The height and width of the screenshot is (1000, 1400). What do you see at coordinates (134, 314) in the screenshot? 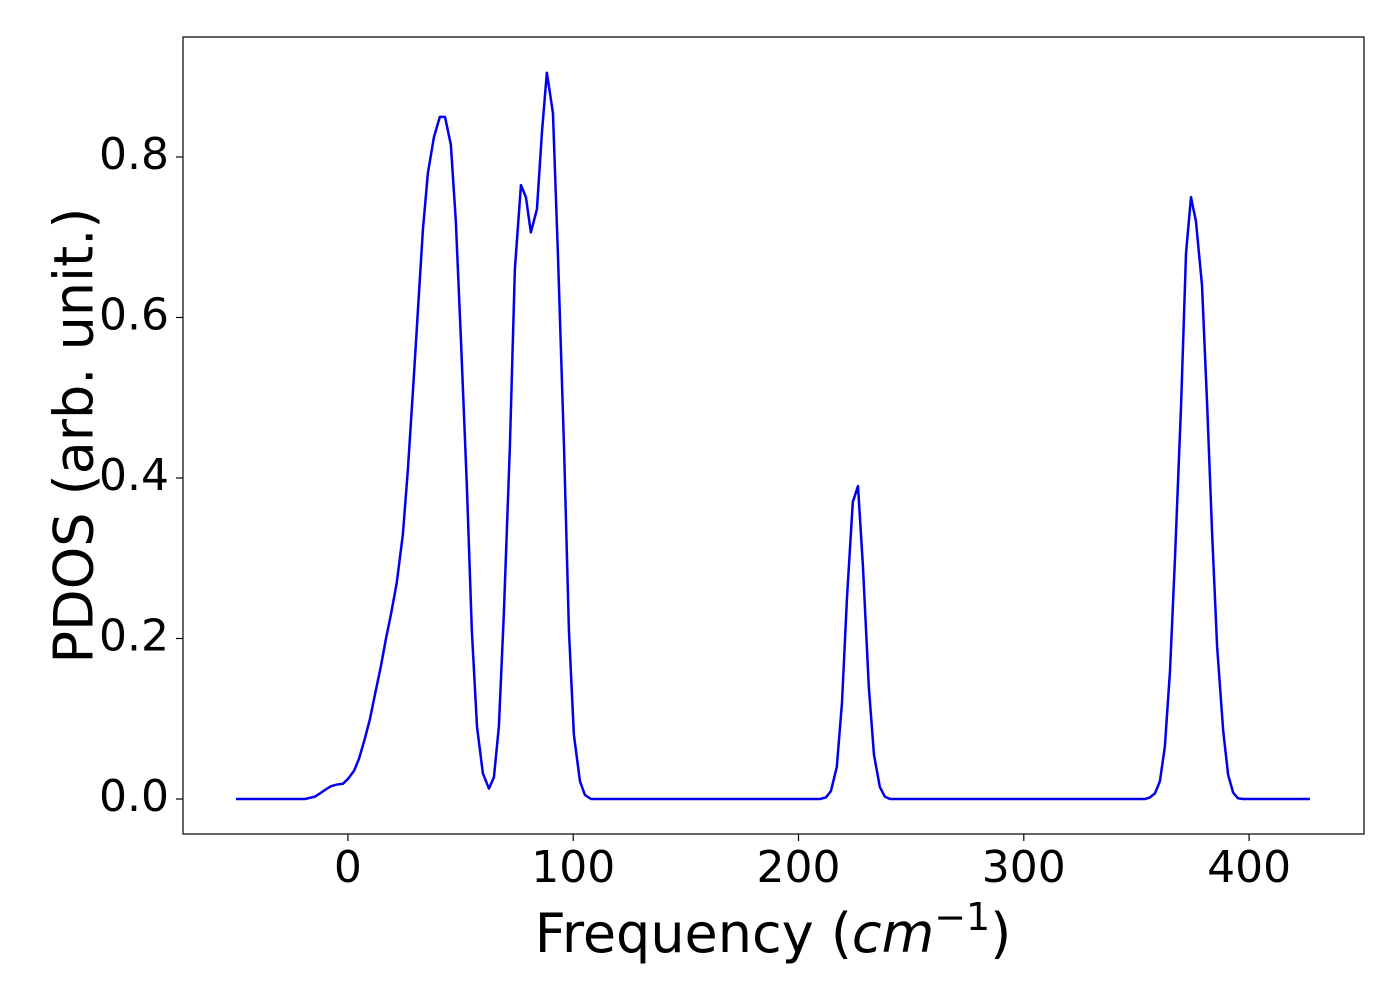
I see `y-tick-label: 0.6` at bounding box center [134, 314].